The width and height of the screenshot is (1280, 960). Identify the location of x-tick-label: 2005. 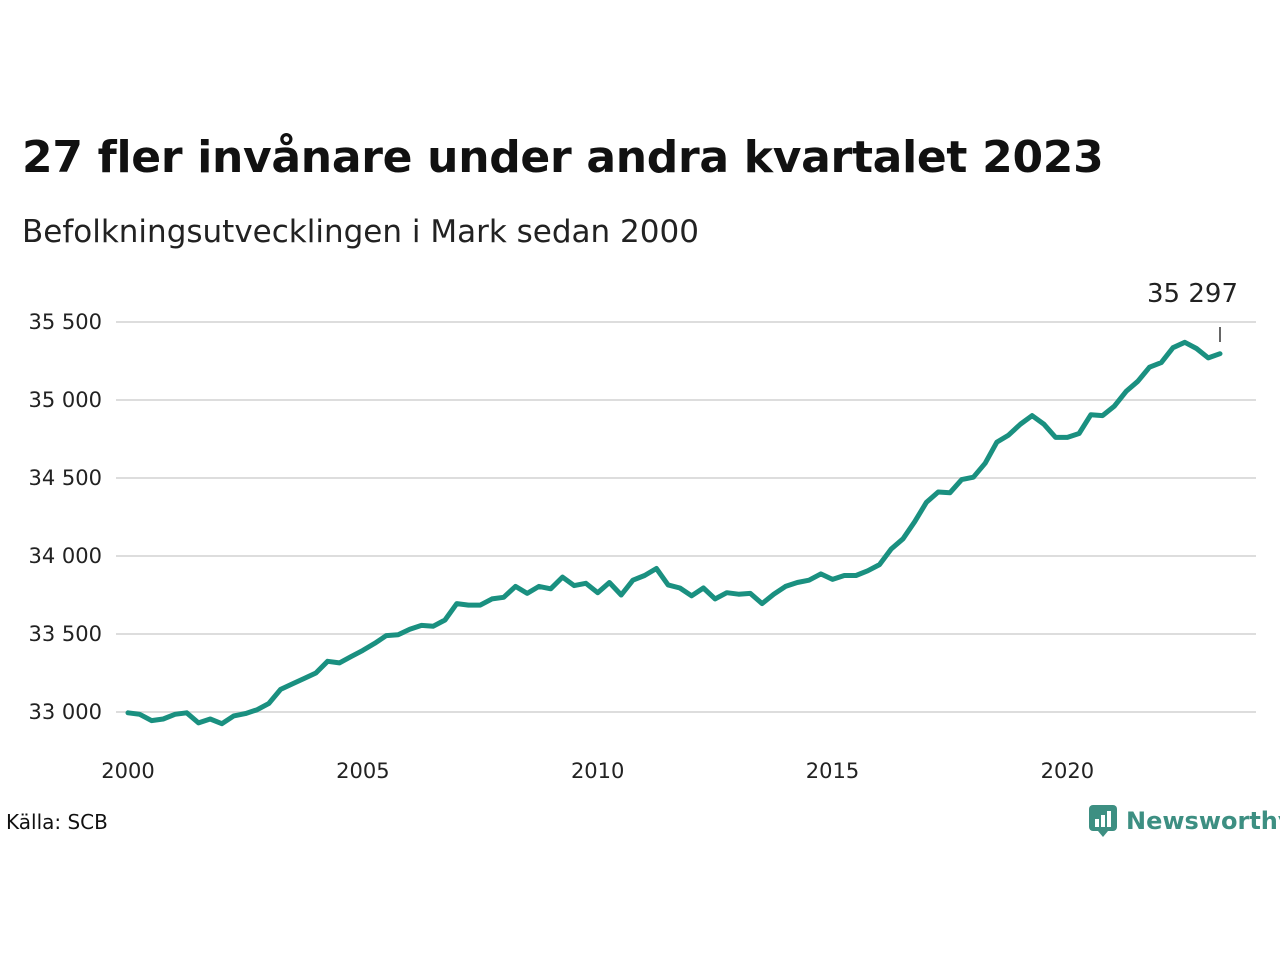
(362, 771).